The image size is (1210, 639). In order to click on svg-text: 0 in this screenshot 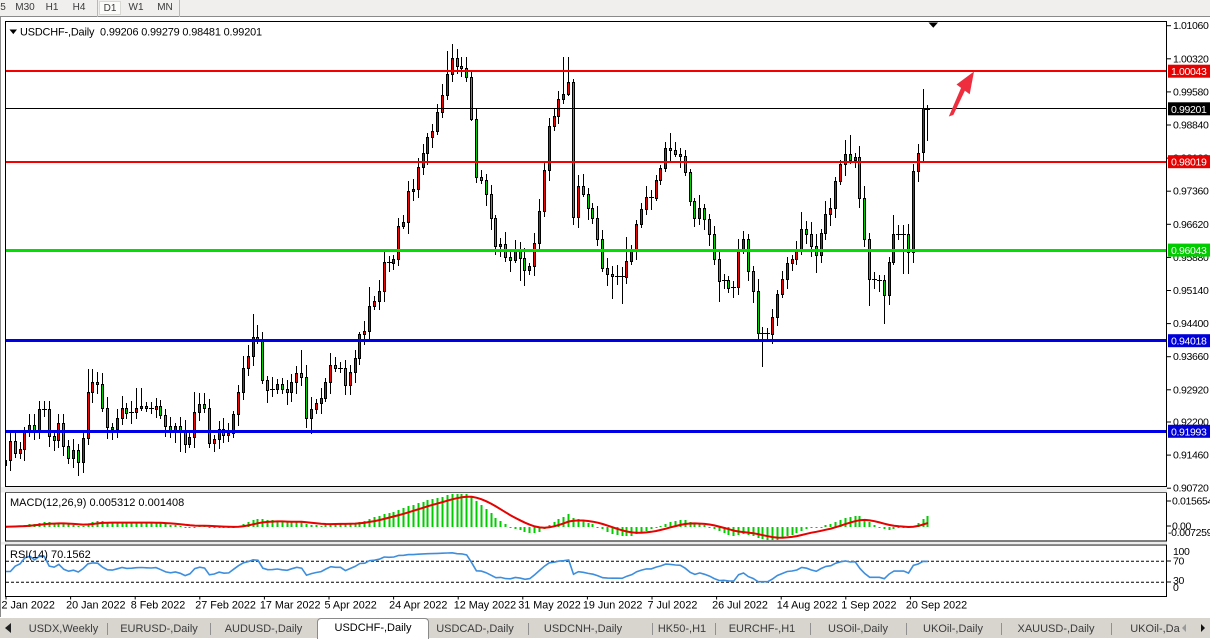, I will do `click(1176, 588)`.